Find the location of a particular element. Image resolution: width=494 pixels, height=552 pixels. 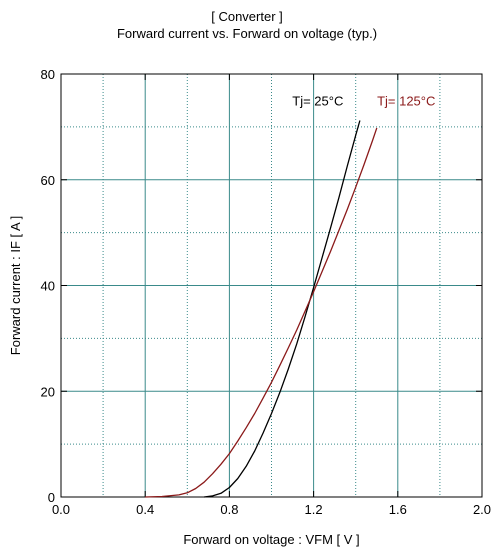

series-label-tj-25: Tj= 25°C is located at coordinates (317, 101).